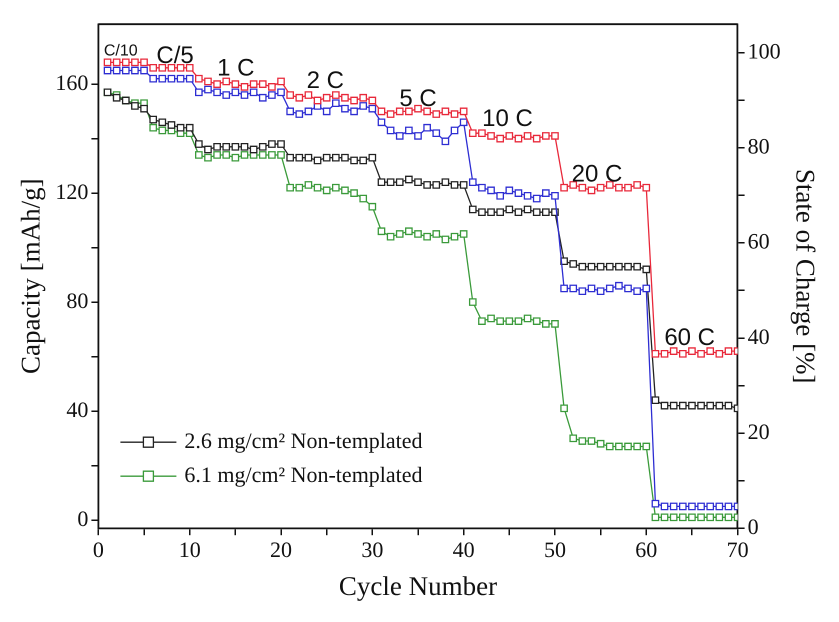 Image resolution: width=839 pixels, height=622 pixels. Describe the element at coordinates (236, 68) in the screenshot. I see `annotation: 1 C` at that location.